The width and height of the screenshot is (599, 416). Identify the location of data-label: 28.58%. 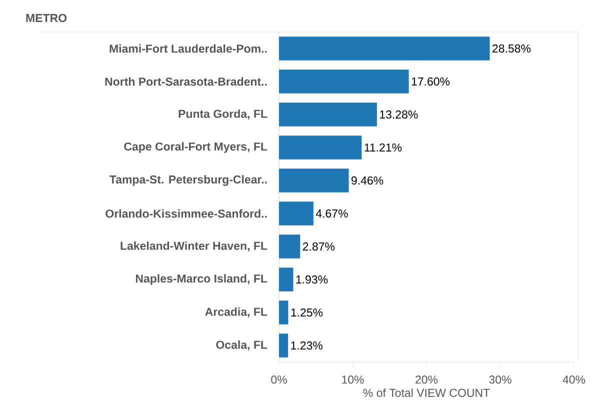
(511, 48).